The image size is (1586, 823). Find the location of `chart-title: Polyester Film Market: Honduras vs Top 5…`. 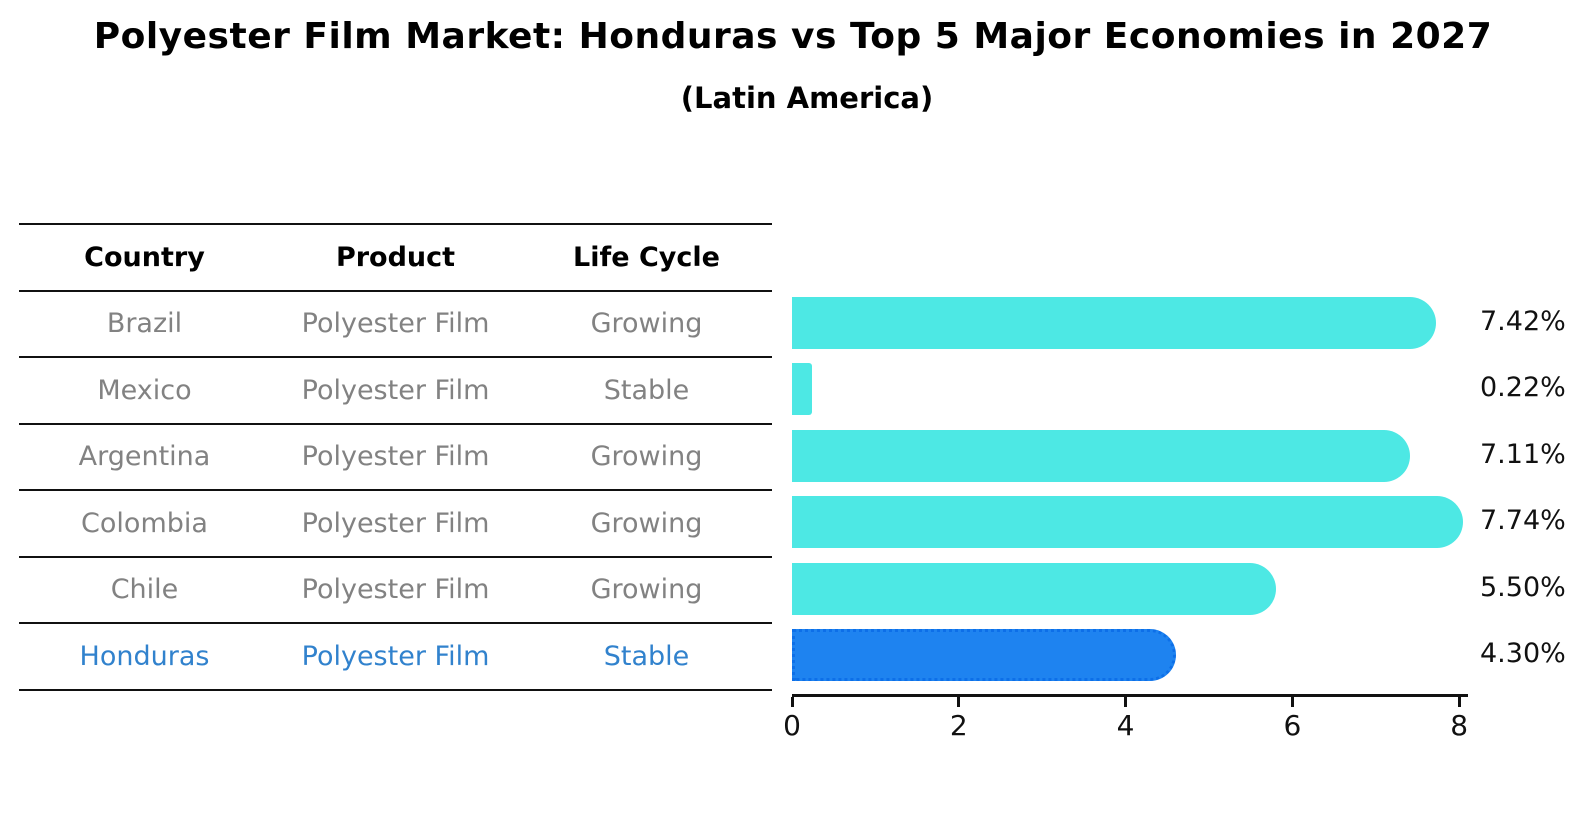

chart-title: Polyester Film Market: Honduras vs Top 5… is located at coordinates (793, 36).